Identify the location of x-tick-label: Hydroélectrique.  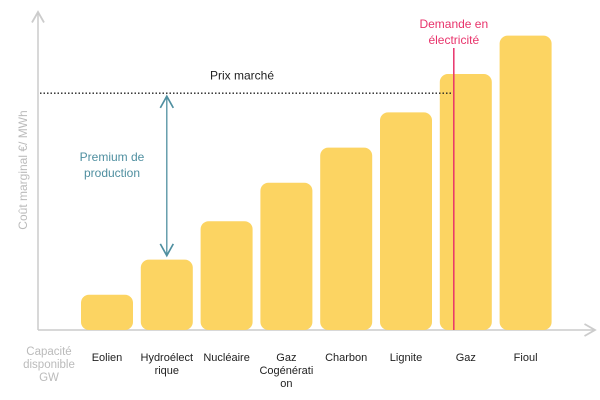
(167, 364).